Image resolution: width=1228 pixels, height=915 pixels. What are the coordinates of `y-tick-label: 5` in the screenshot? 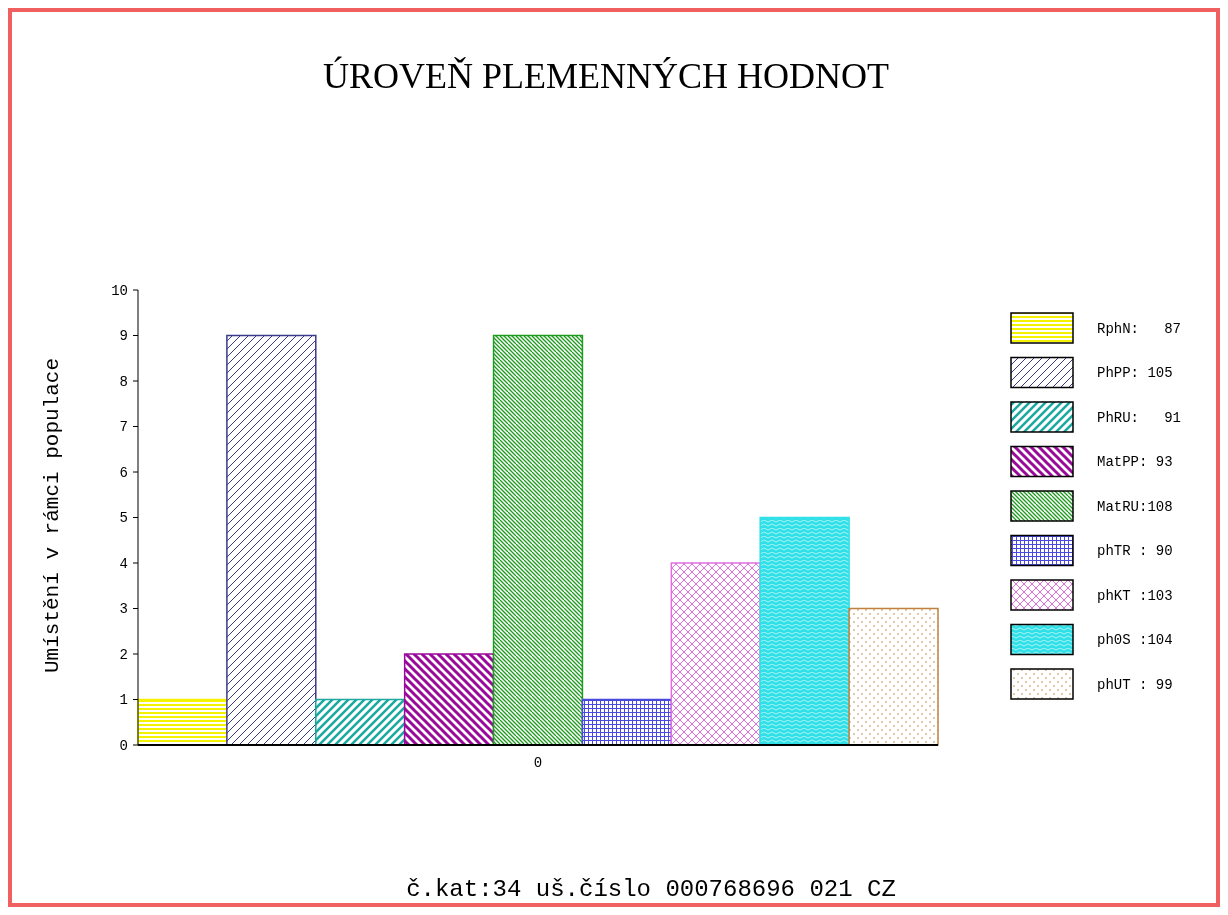 It's located at (123, 518).